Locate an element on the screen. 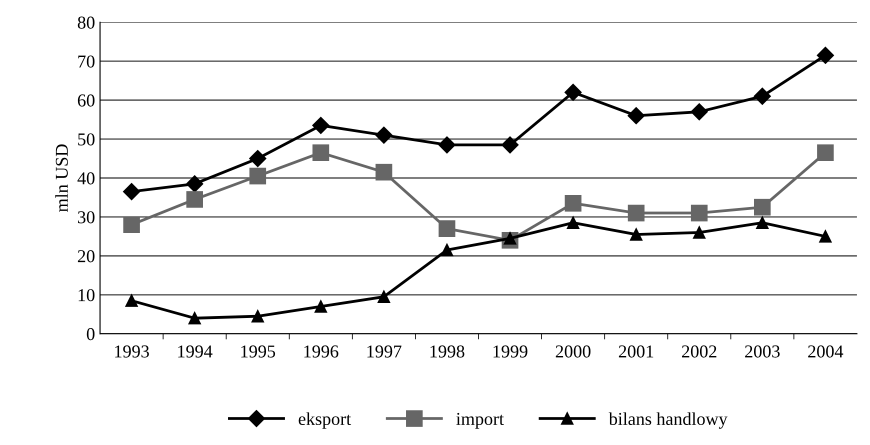 The width and height of the screenshot is (870, 445). legend-label: eksport is located at coordinates (325, 420).